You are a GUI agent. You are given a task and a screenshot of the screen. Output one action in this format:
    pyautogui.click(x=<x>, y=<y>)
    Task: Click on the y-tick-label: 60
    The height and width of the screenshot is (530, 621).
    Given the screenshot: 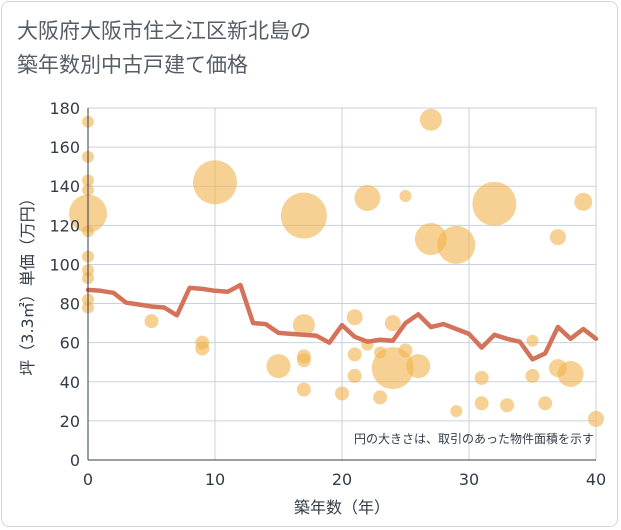 What is the action you would take?
    pyautogui.click(x=70, y=343)
    